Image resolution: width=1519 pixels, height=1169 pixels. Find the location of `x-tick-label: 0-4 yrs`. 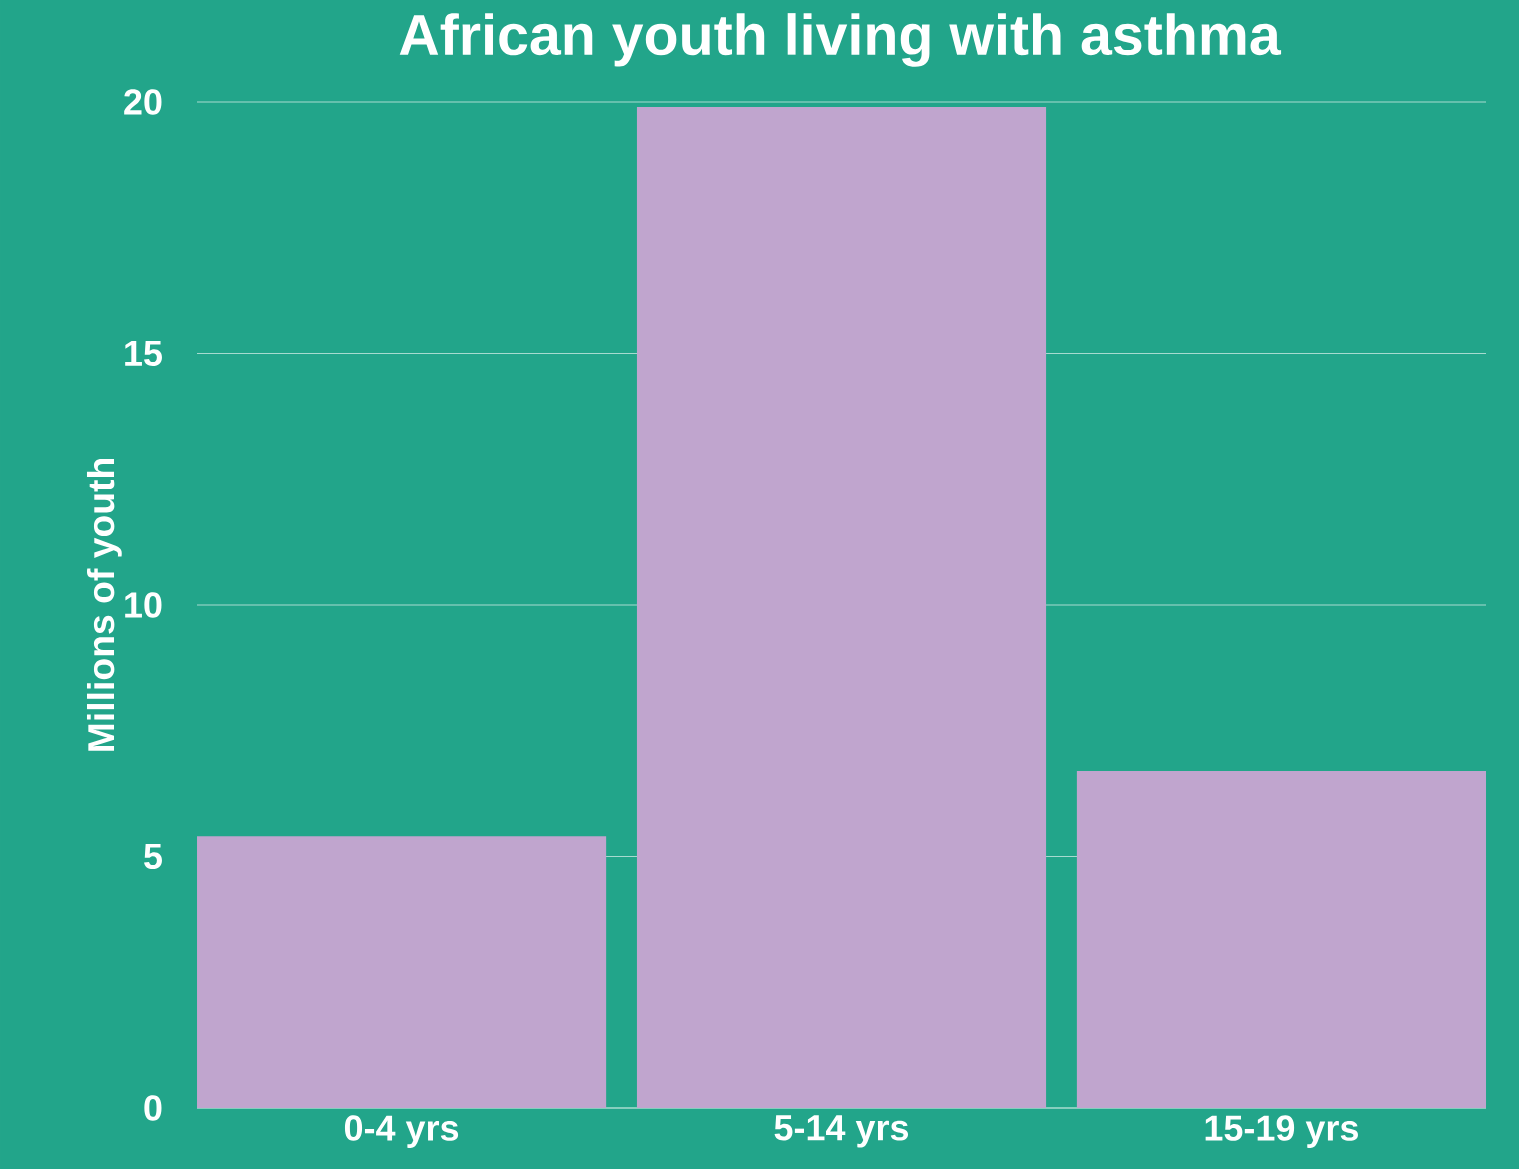

x-tick-label: 0-4 yrs is located at coordinates (401, 1131).